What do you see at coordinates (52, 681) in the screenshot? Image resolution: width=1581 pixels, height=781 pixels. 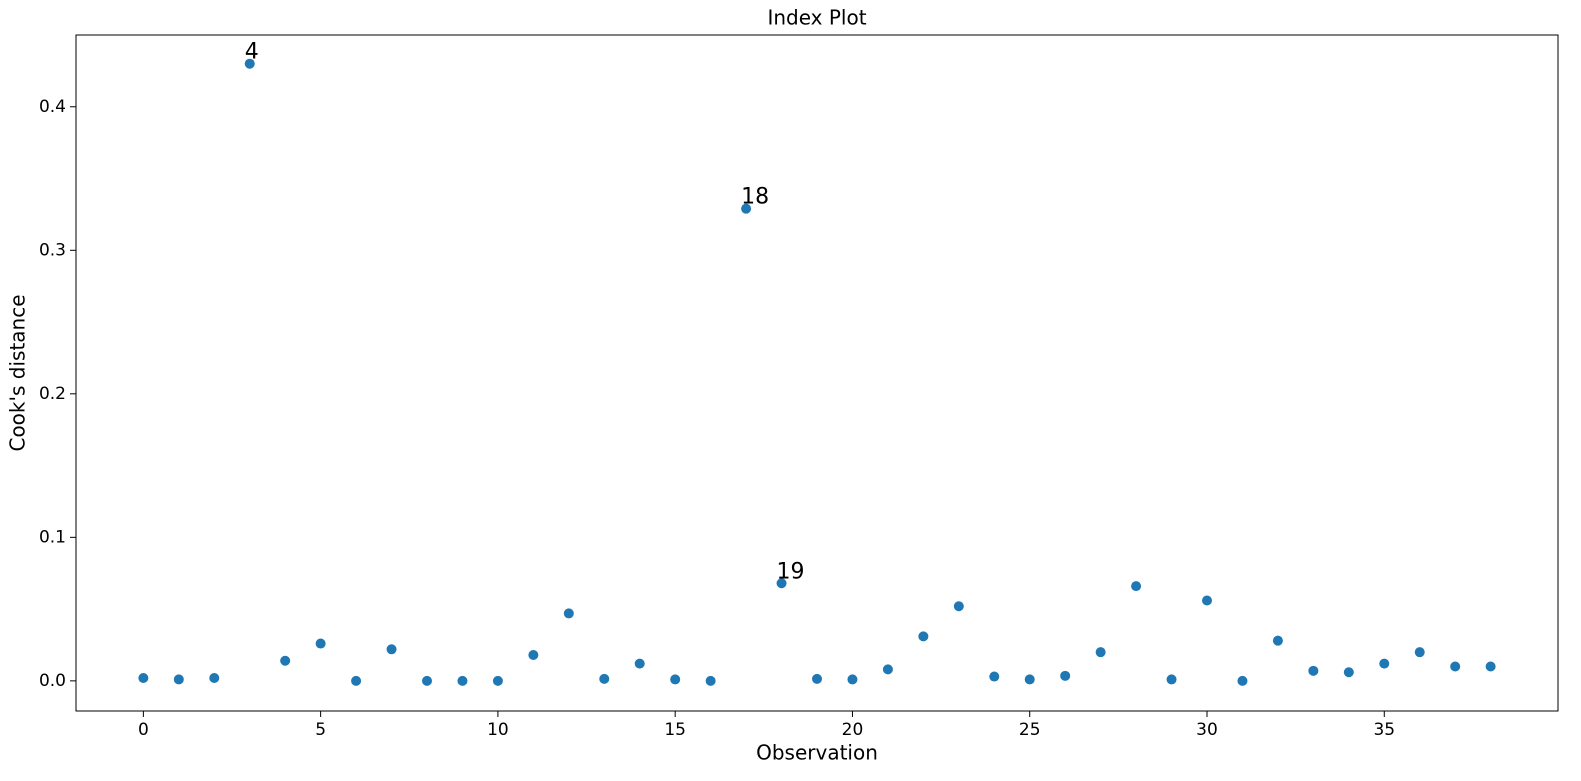 I see `y-tick-label: 0.0` at bounding box center [52, 681].